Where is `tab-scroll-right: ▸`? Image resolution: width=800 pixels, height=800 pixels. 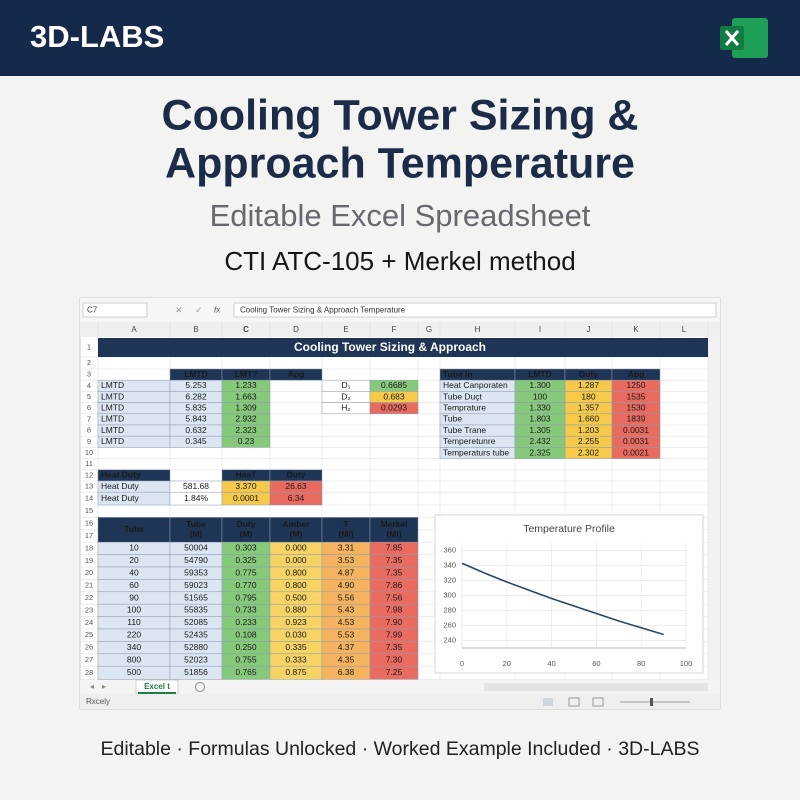 tab-scroll-right: ▸ is located at coordinates (104, 686).